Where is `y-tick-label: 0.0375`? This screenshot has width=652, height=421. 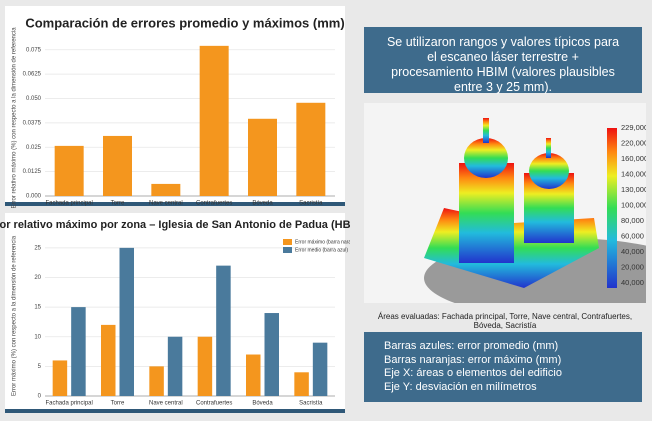
y-tick-label: 0.0375 is located at coordinates (32, 123).